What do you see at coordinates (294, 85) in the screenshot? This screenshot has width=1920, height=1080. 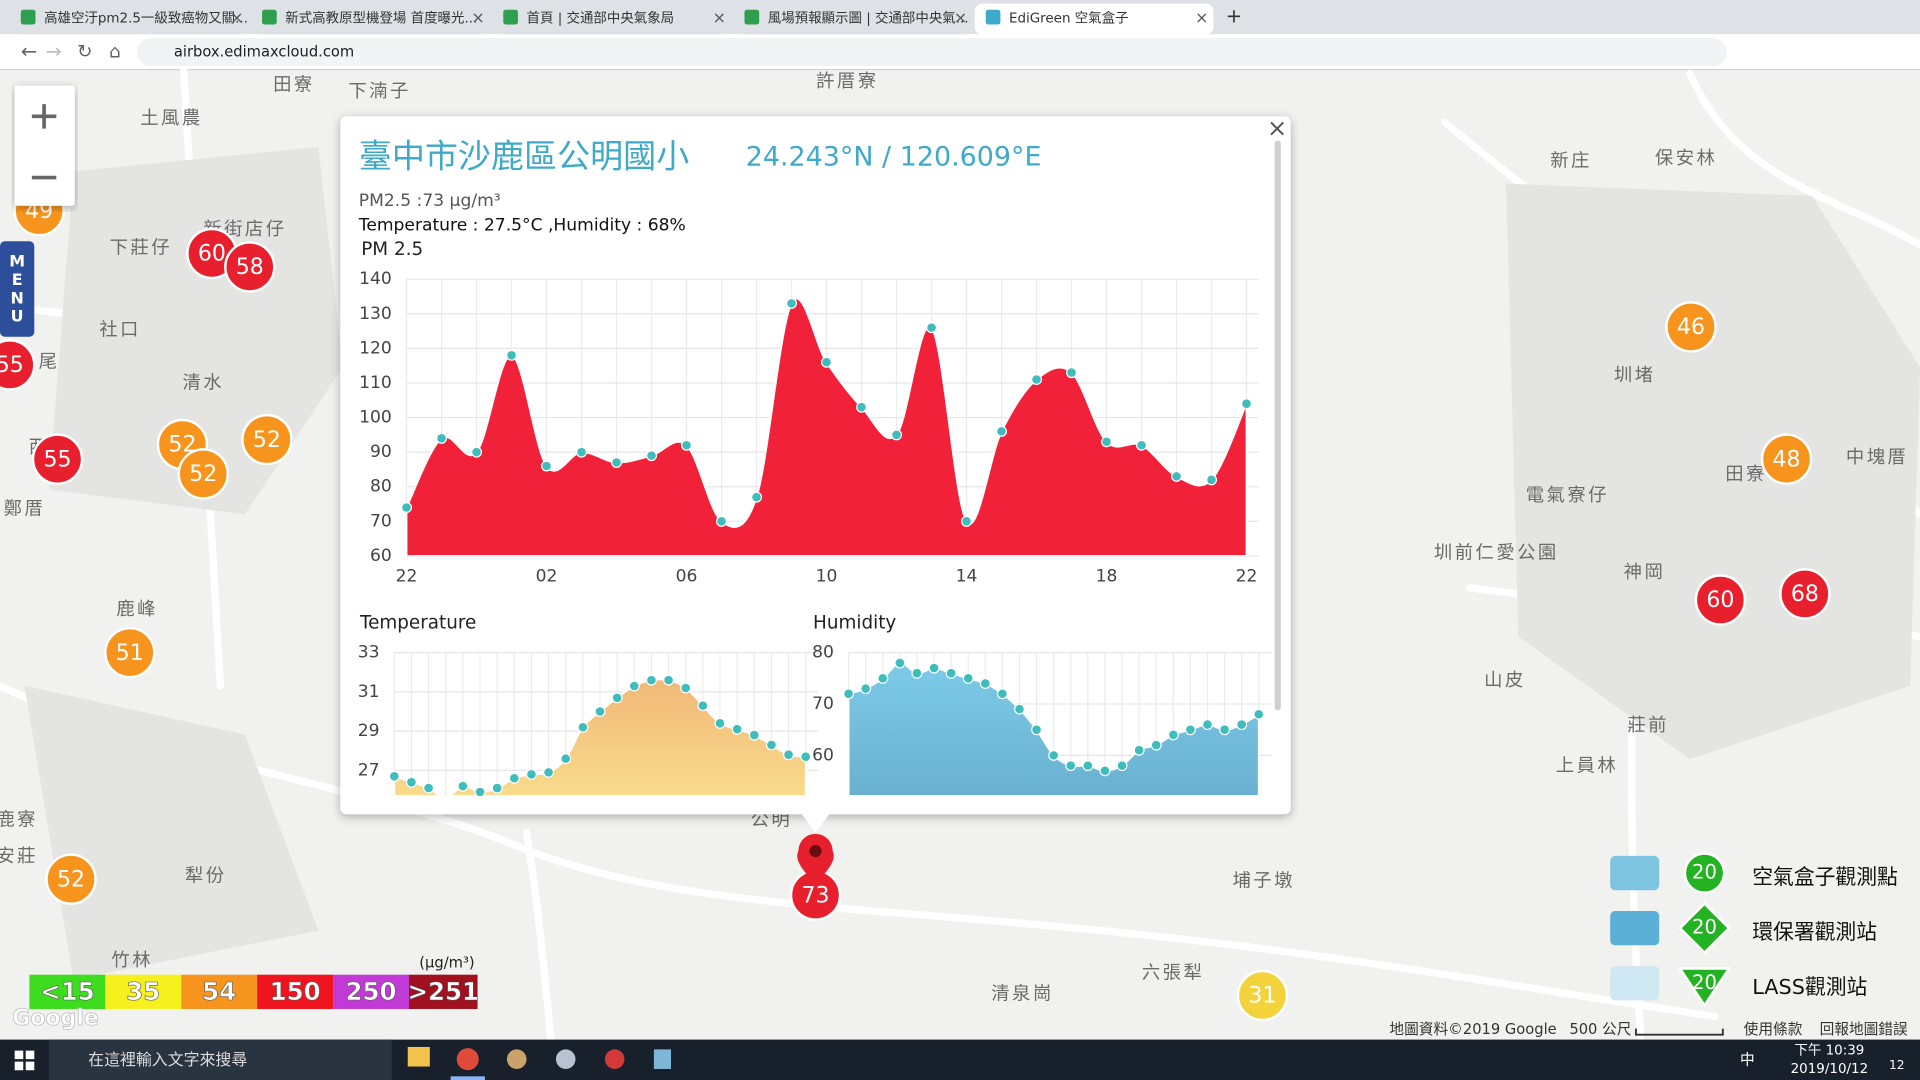 I see `place-label: 田寮` at bounding box center [294, 85].